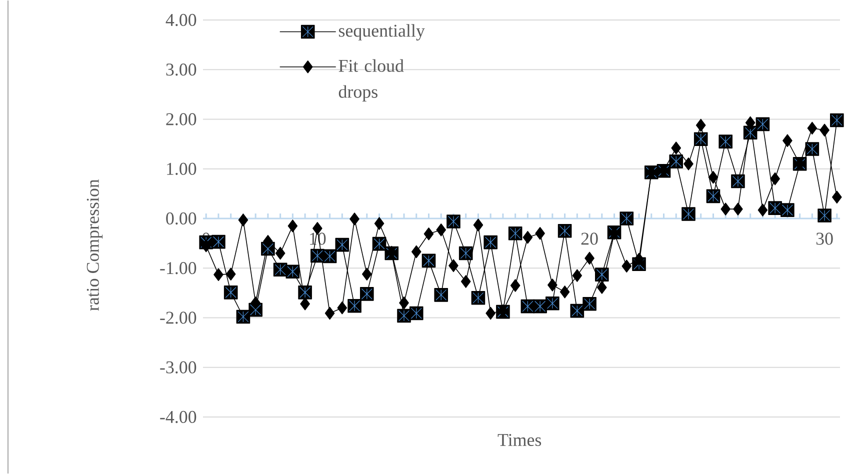  What do you see at coordinates (181, 168) in the screenshot?
I see `y-tick-label: 1.00` at bounding box center [181, 168].